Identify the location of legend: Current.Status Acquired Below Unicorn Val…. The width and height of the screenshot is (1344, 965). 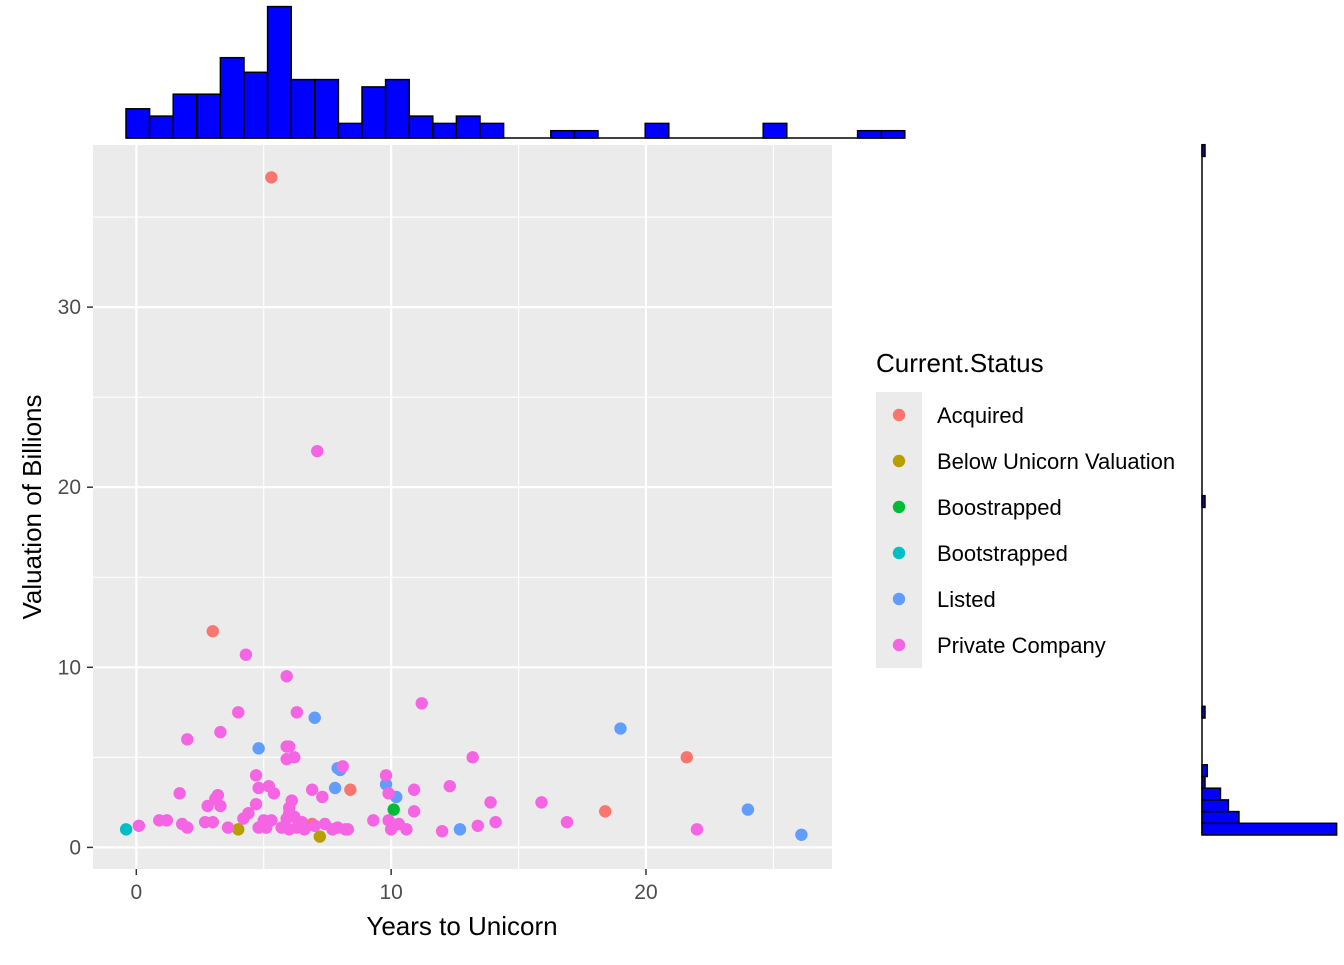
(1025, 508).